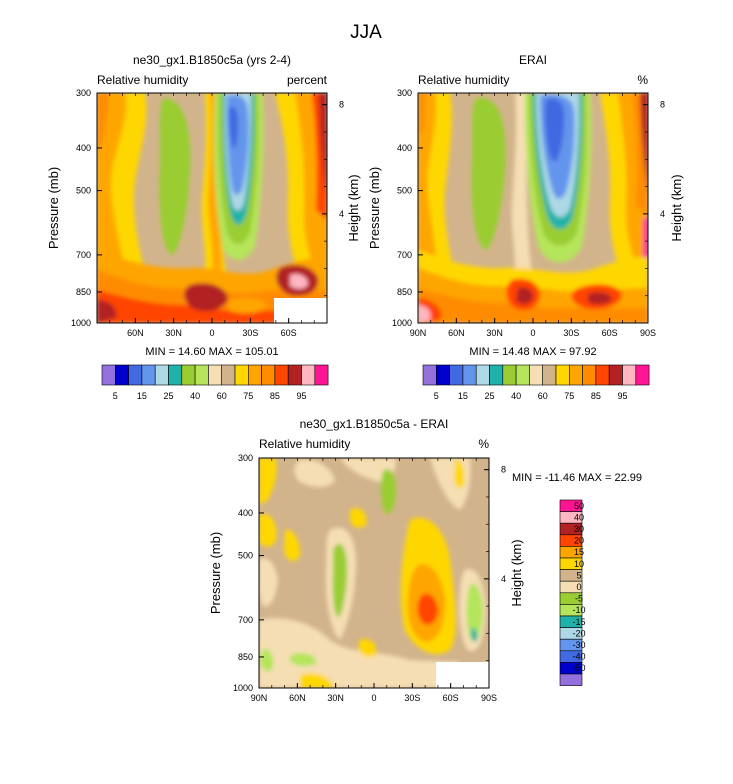 This screenshot has width=733, height=784. Describe the element at coordinates (407, 208) in the screenshot. I see `erai-y-axis: 300 400 500 700 850 1000` at that location.